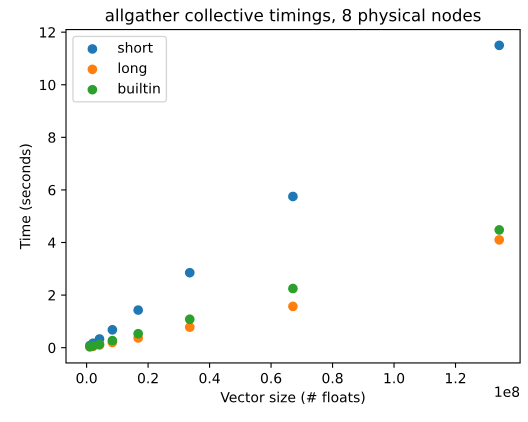 The height and width of the screenshot is (422, 528). Describe the element at coordinates (135, 47) in the screenshot. I see `legend-label: short` at that location.